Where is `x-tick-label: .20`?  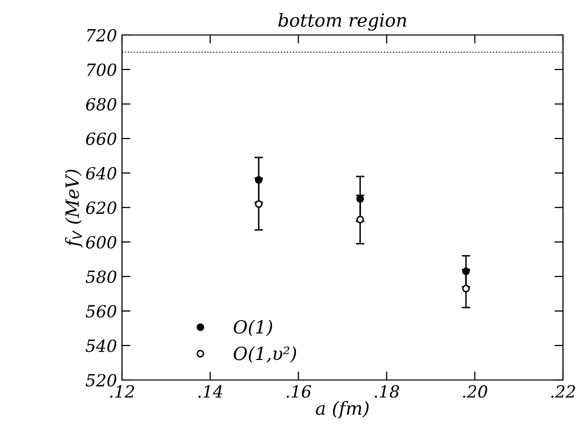 x-tick-label: .20 is located at coordinates (475, 391).